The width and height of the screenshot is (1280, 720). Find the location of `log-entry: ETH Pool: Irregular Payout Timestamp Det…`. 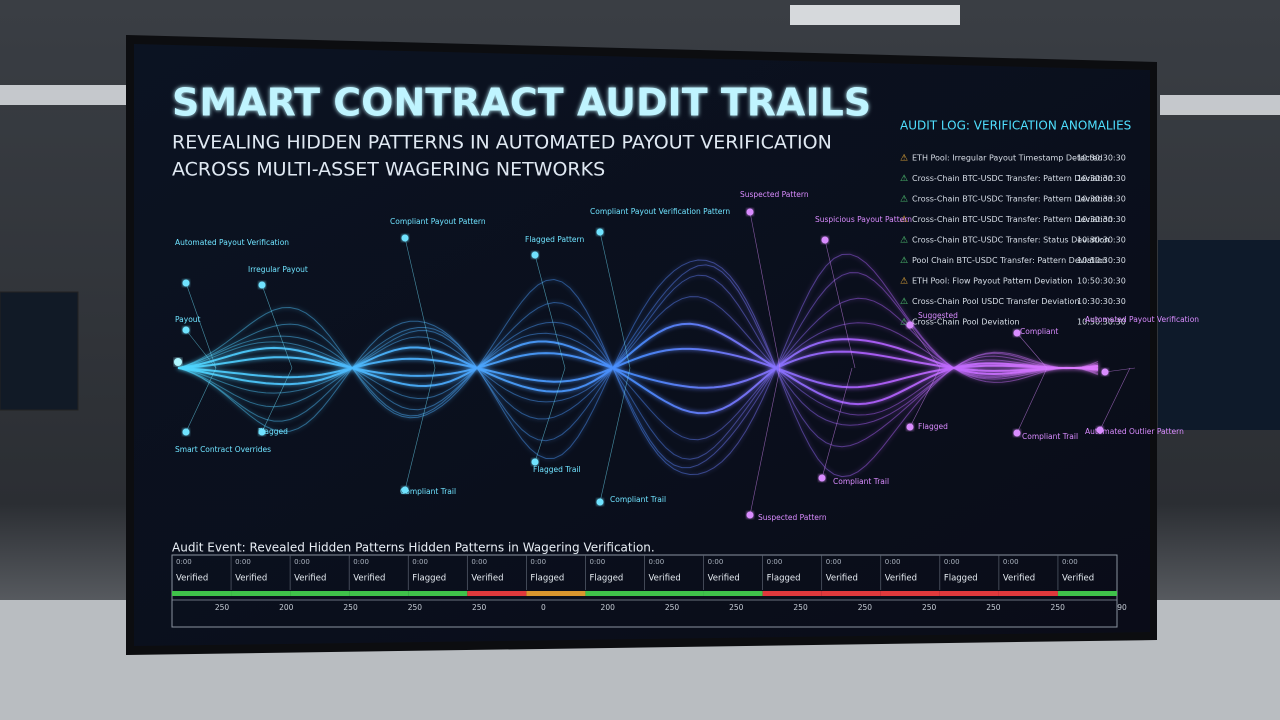

log-entry: ETH Pool: Irregular Payout Timestamp Det… is located at coordinates (1007, 158).